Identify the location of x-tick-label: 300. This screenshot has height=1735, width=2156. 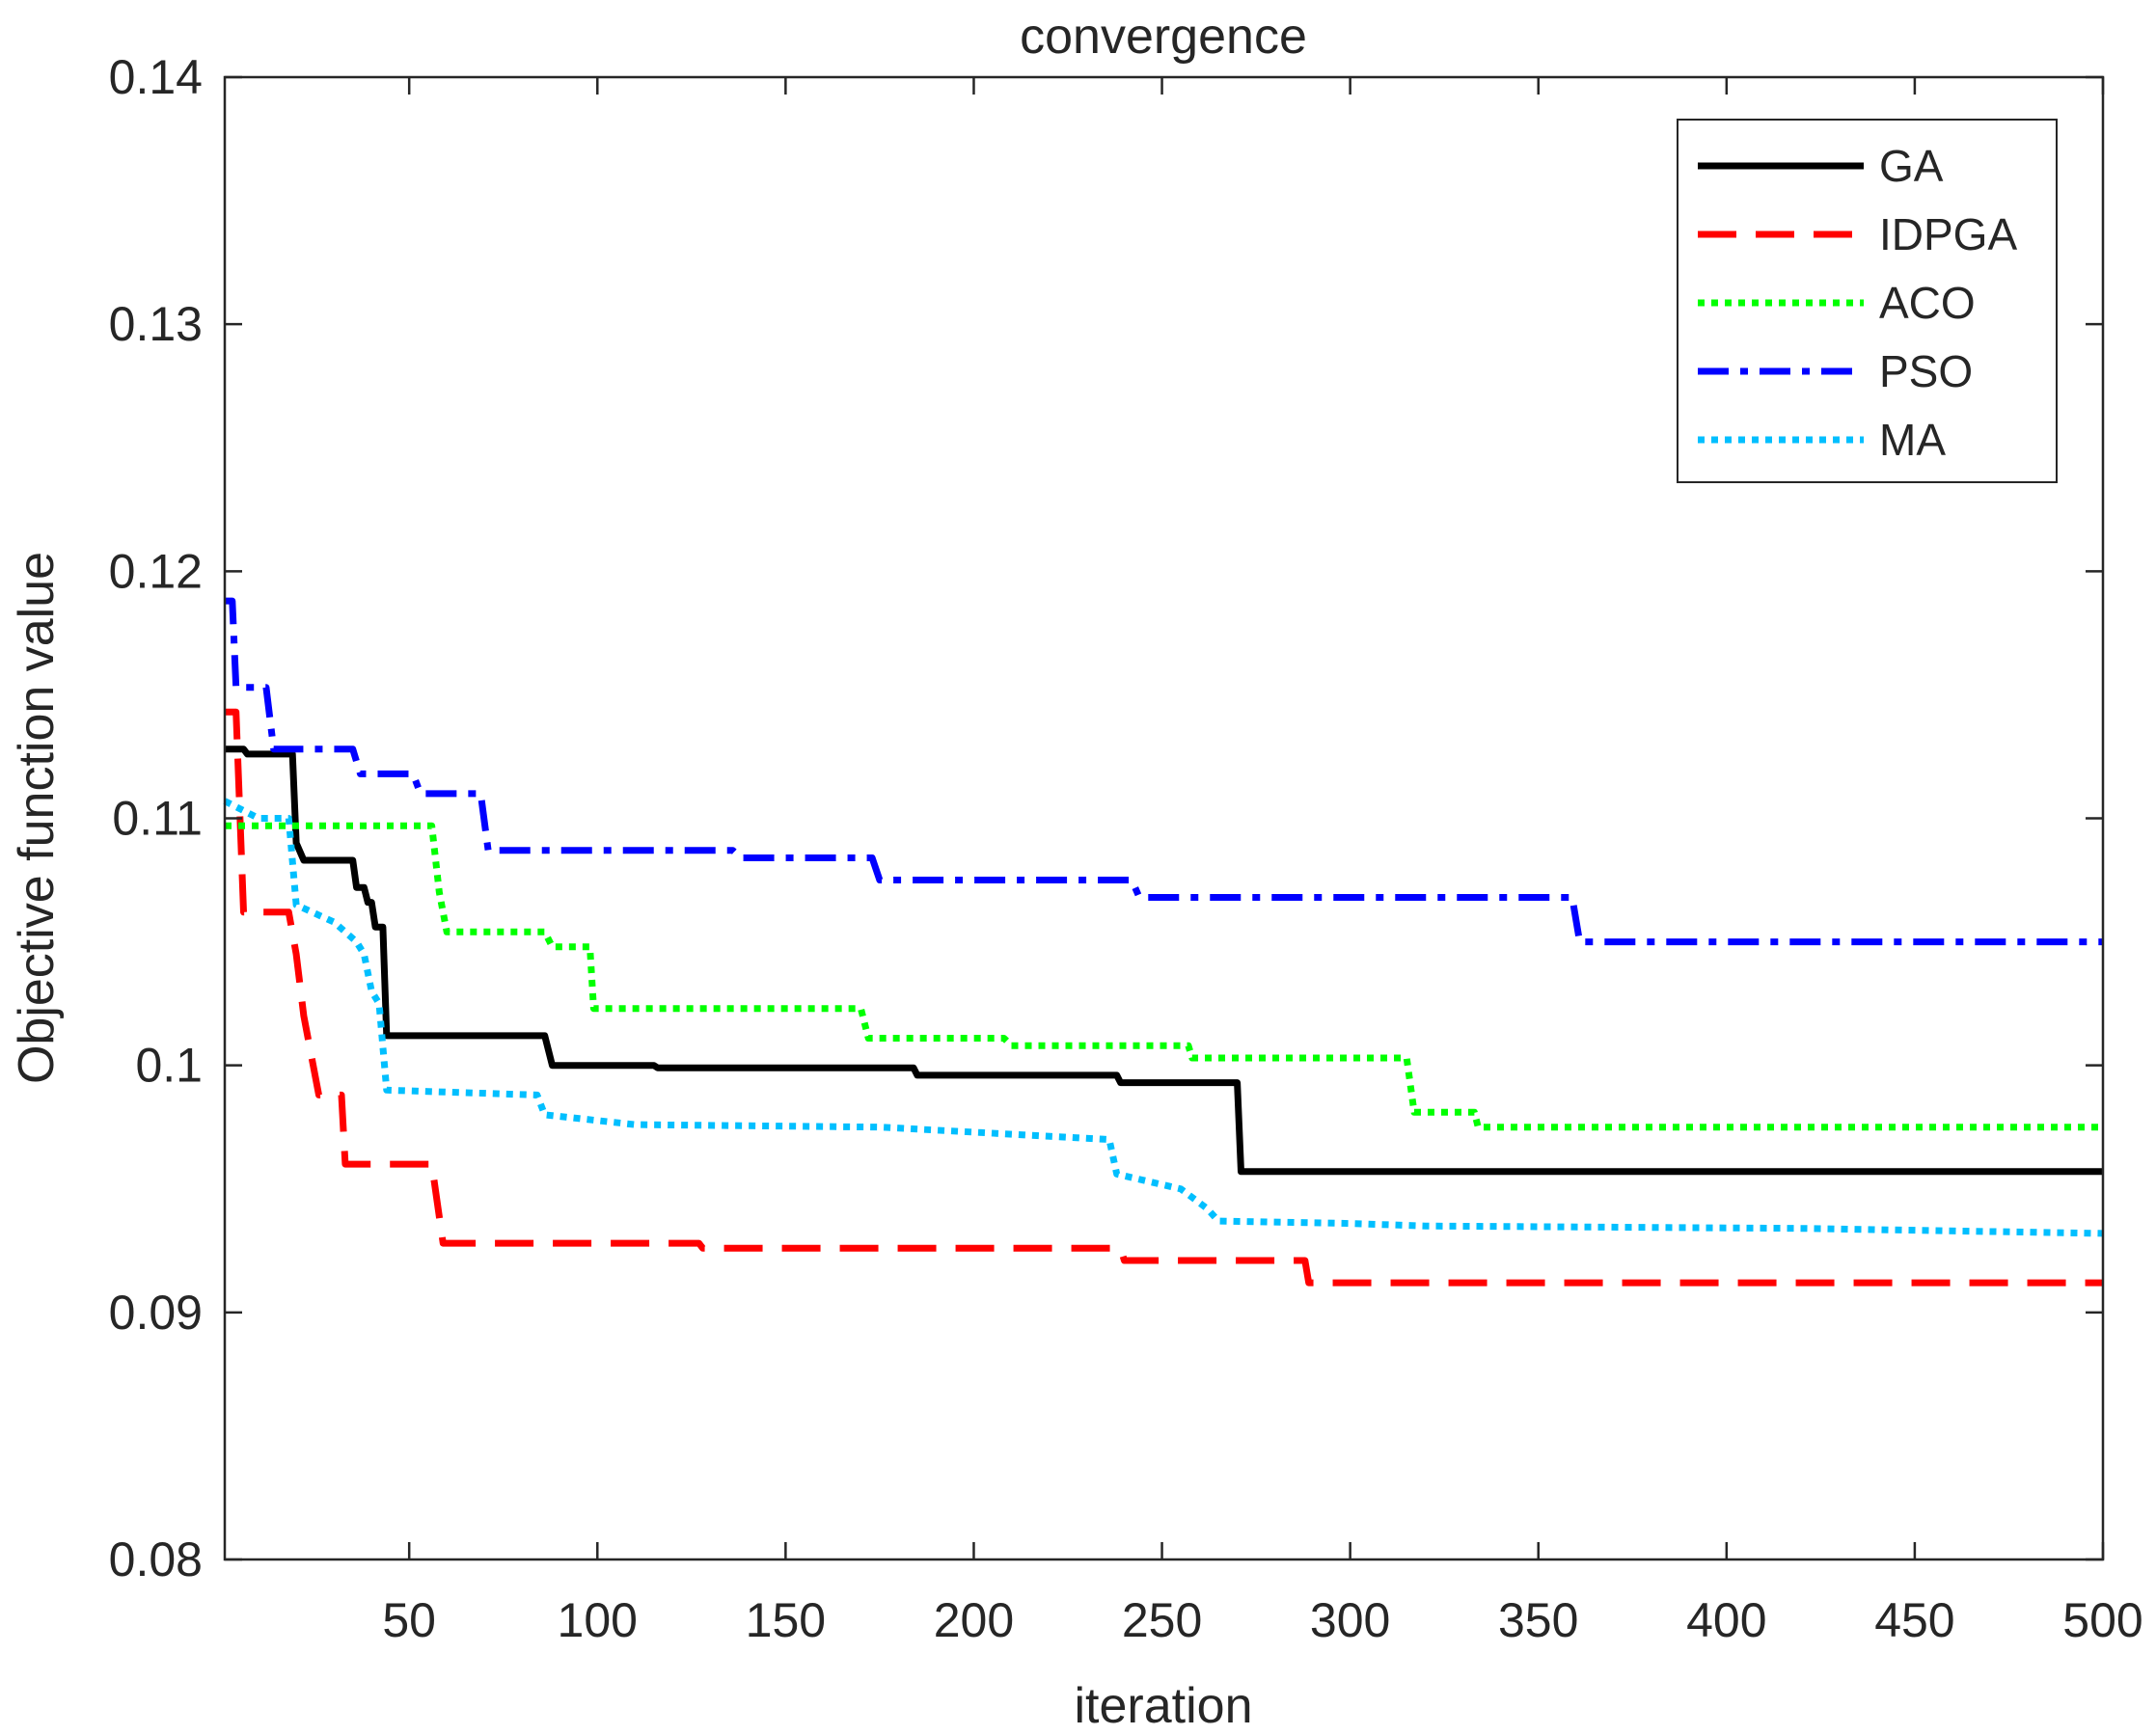
(1350, 1620).